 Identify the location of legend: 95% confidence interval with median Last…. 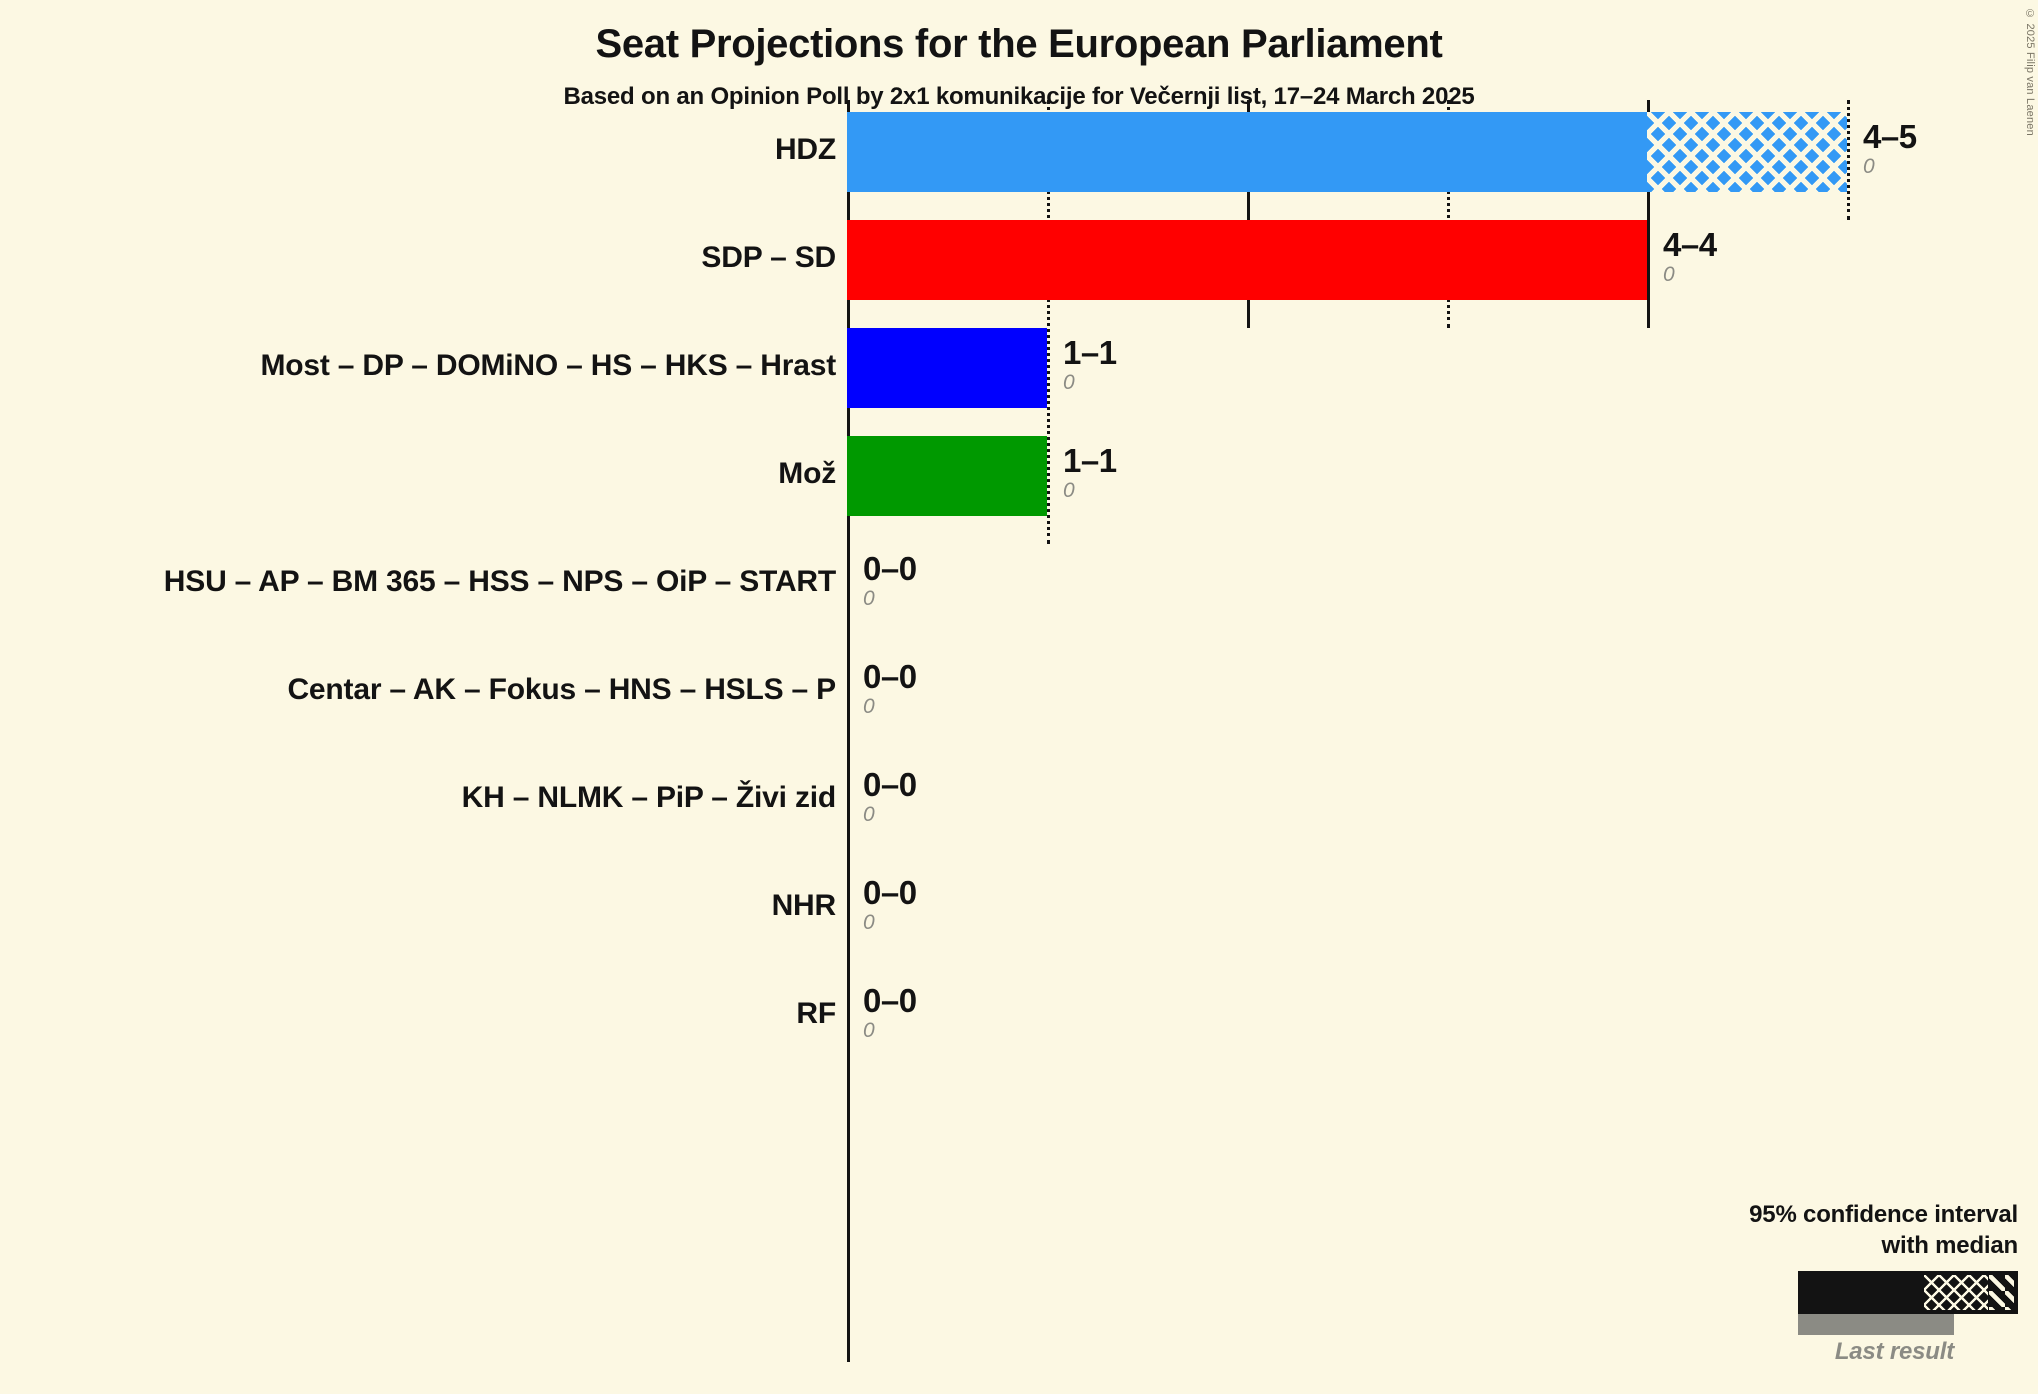
(1798, 1282).